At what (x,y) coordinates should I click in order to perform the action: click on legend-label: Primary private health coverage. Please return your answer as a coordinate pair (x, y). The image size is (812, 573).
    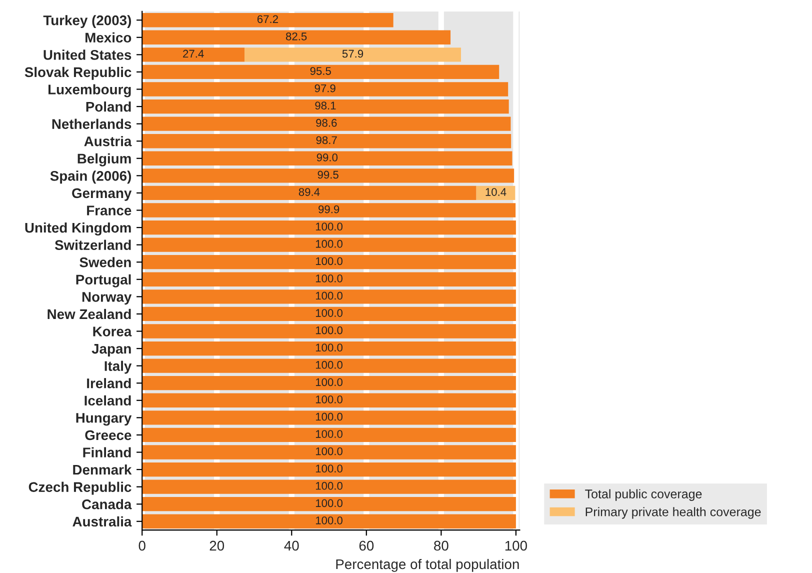
    Looking at the image, I should click on (673, 513).